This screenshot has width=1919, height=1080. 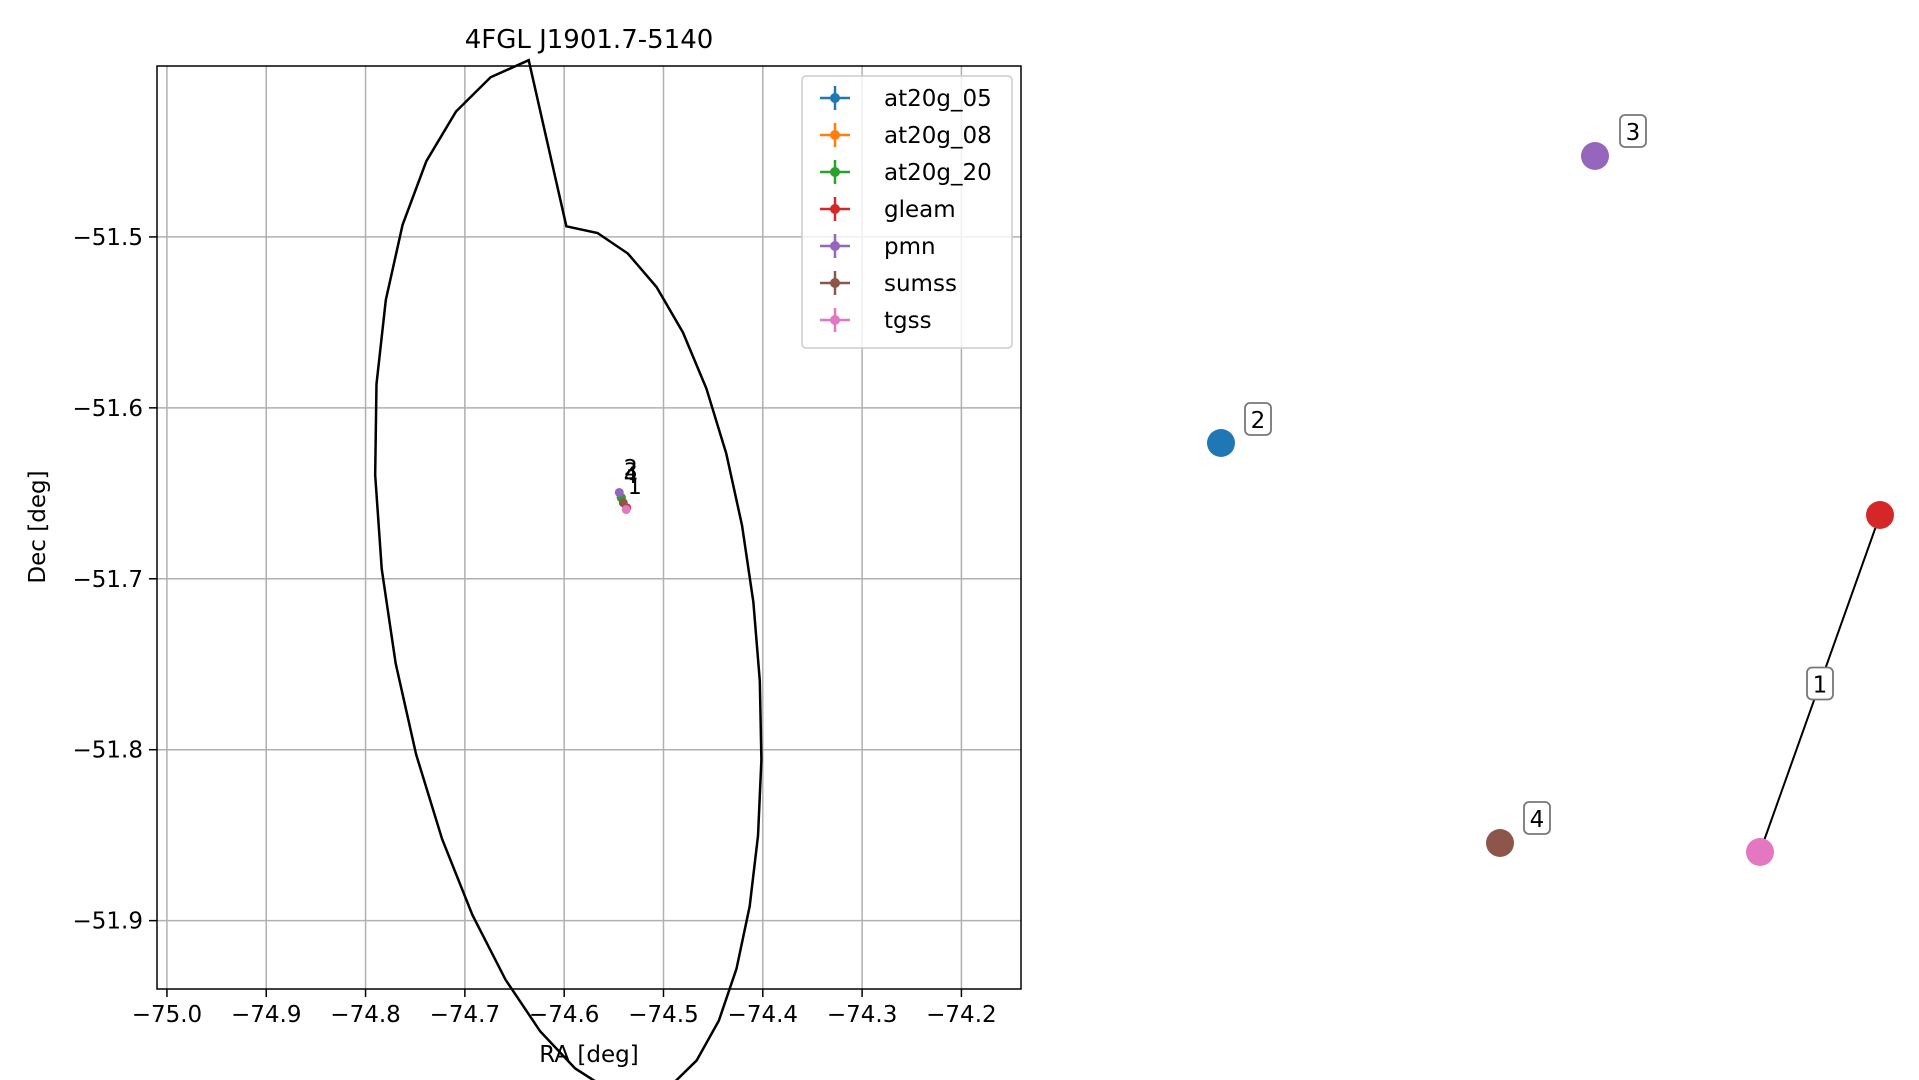 I want to click on legend-item-sumss: sumss, so click(x=888, y=284).